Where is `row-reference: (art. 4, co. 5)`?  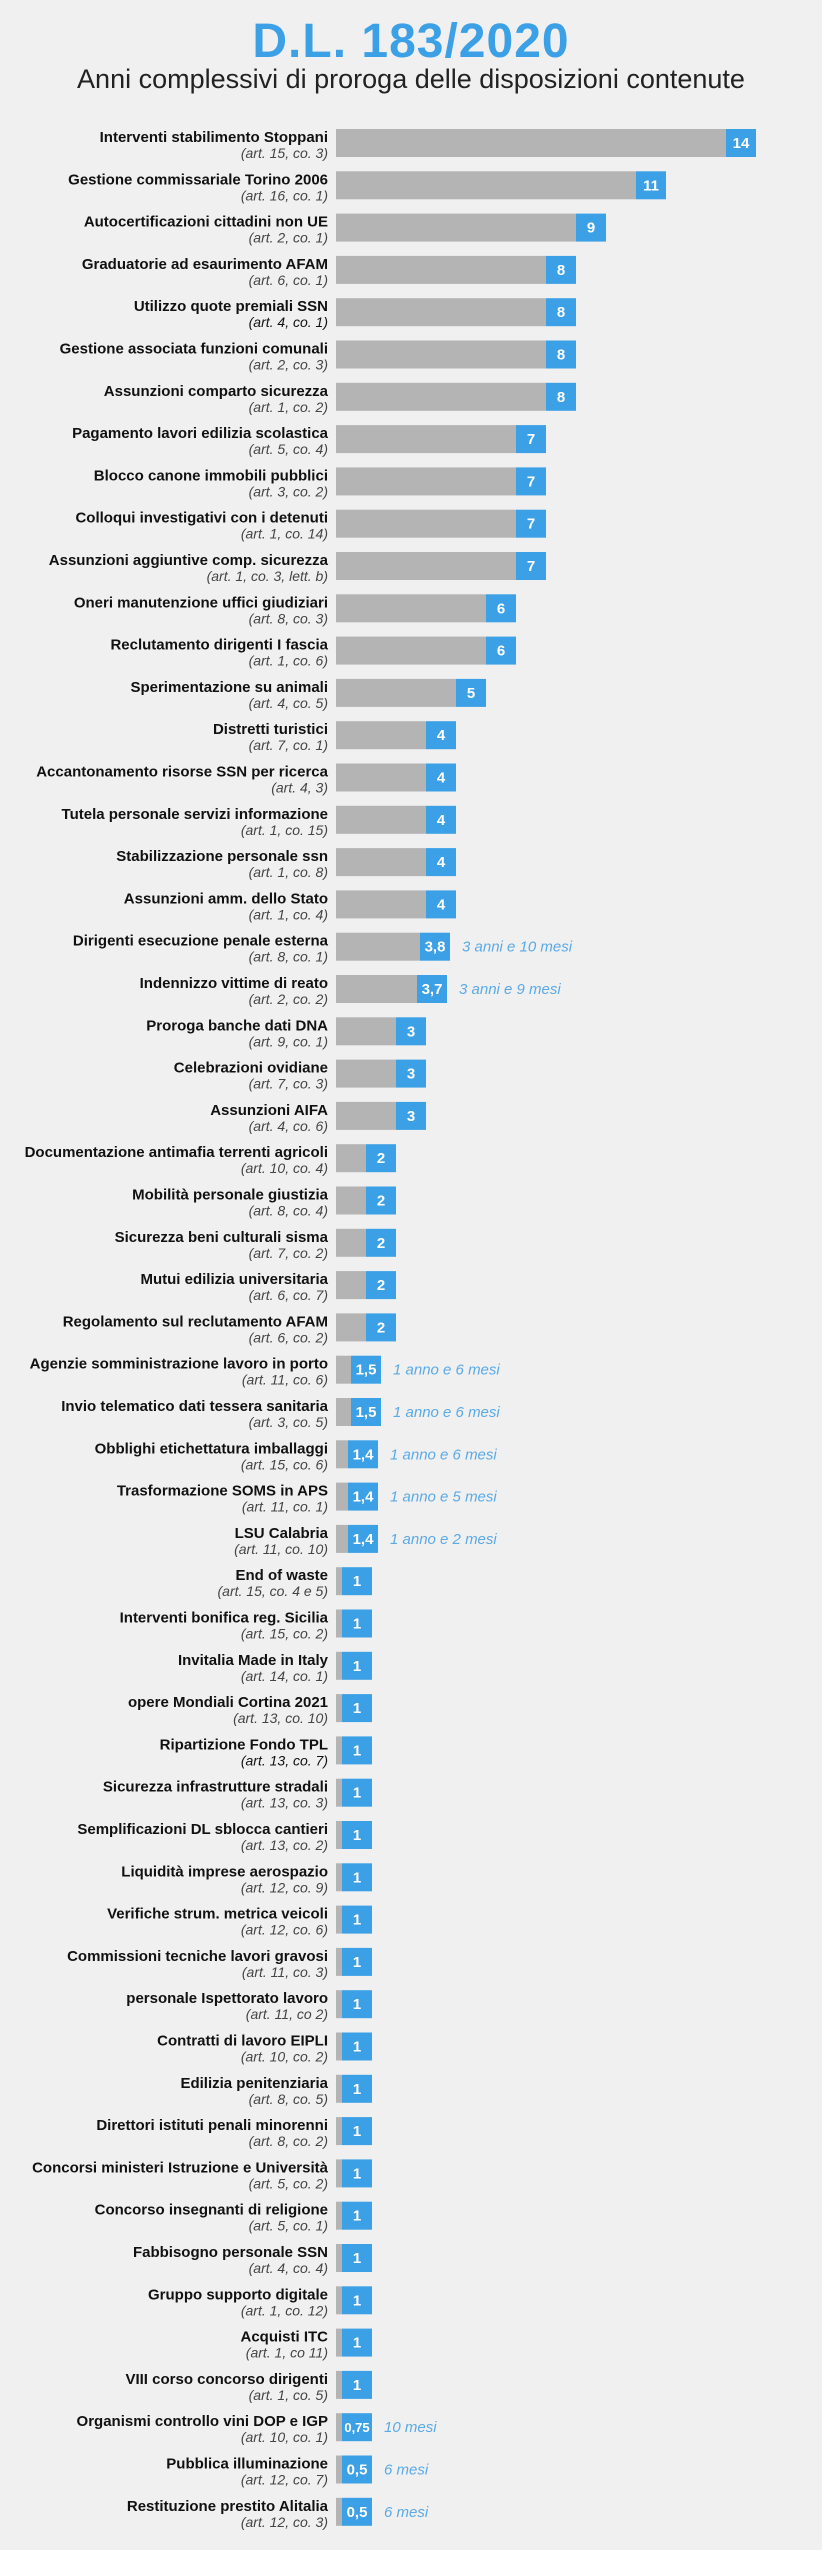 row-reference: (art. 4, co. 5) is located at coordinates (288, 703).